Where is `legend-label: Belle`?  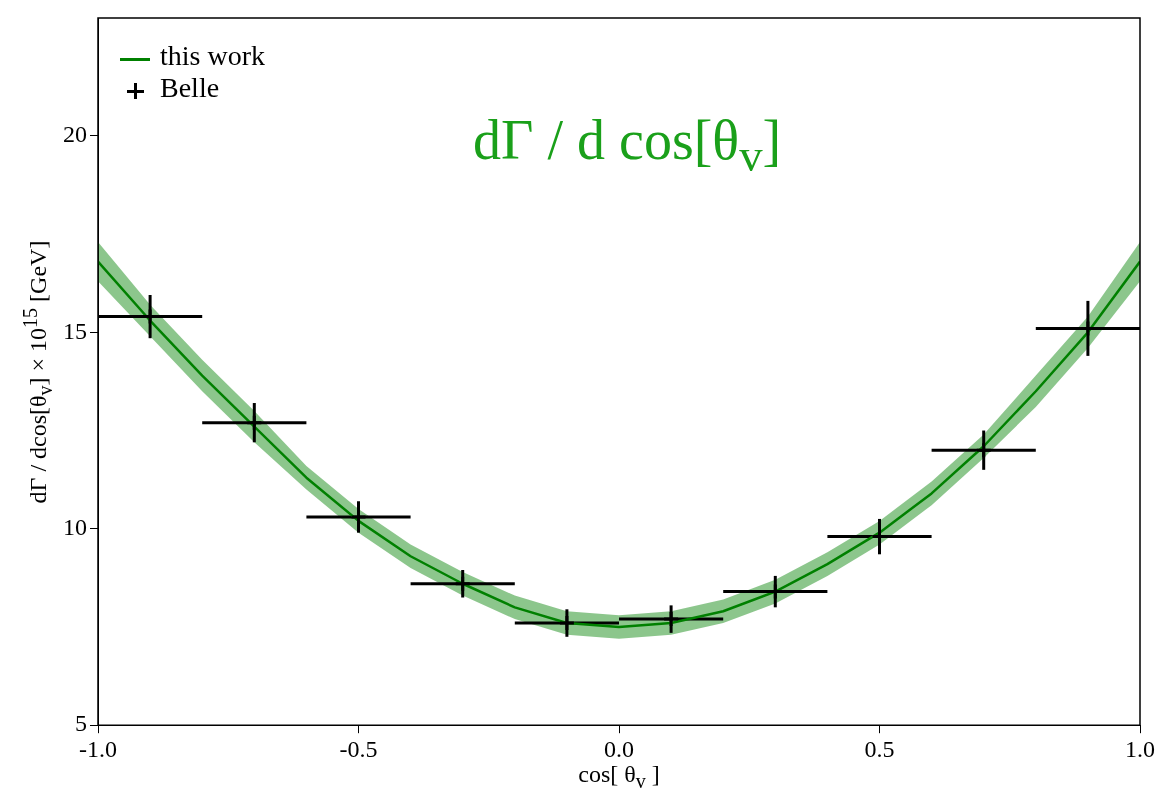
legend-label: Belle is located at coordinates (190, 87).